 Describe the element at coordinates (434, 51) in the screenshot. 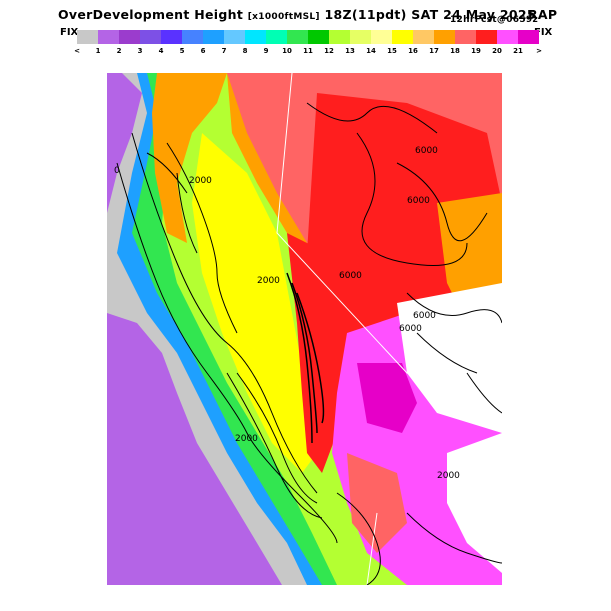

I see `colorbar-tick-label: 17` at that location.